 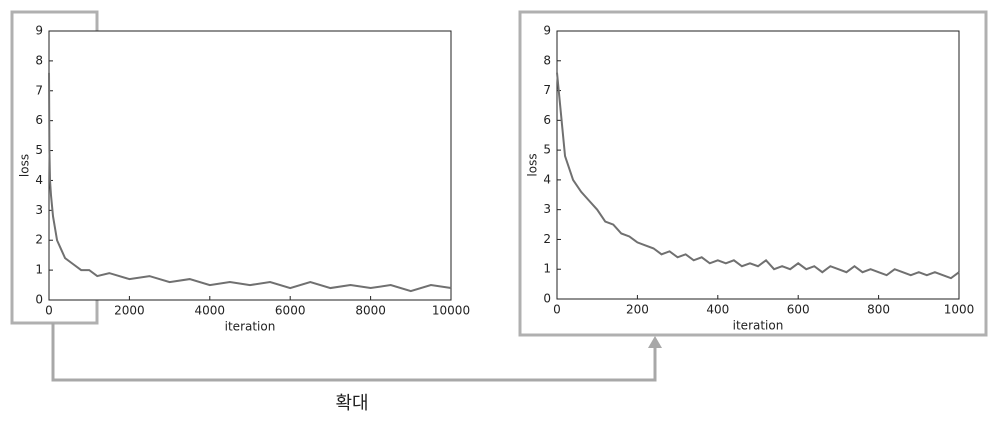 I want to click on x-tick-label: 600, so click(x=798, y=310).